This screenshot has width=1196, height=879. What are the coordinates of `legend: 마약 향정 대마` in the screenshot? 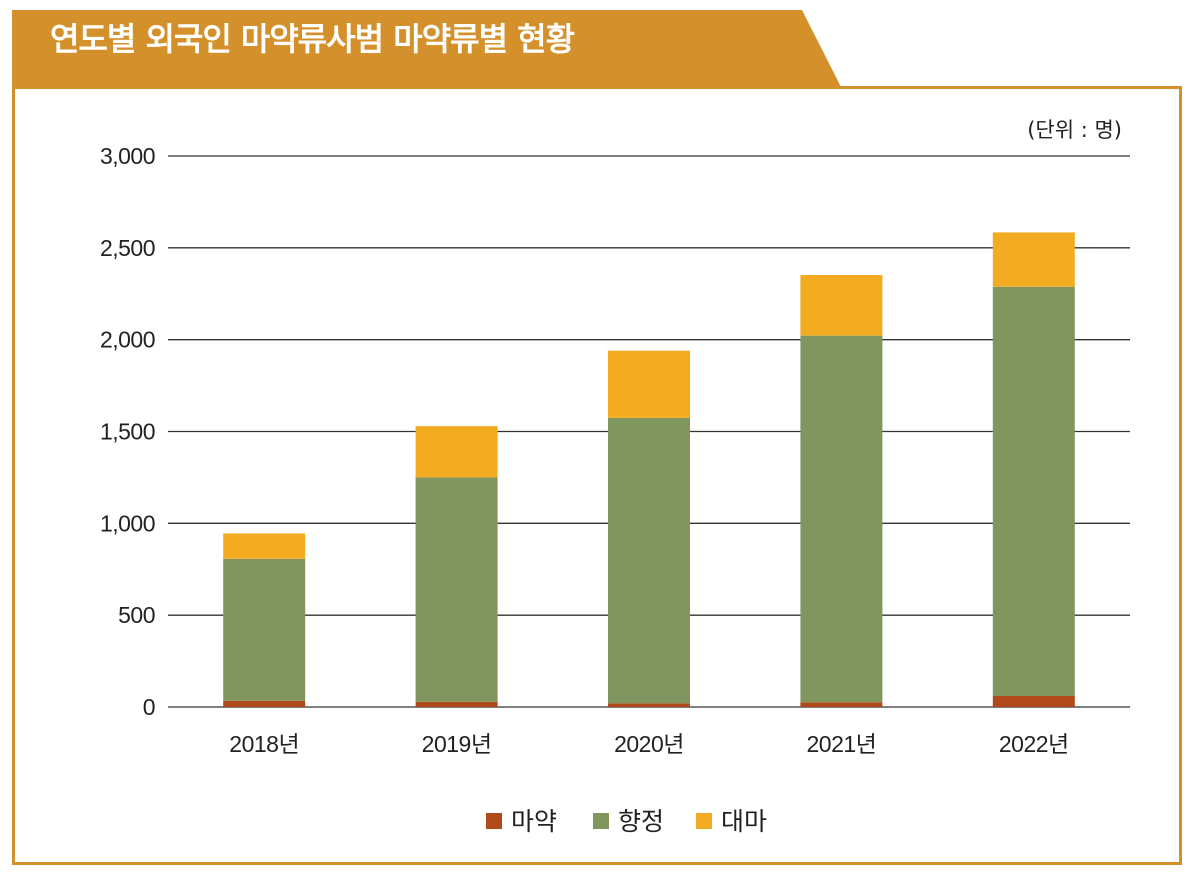 It's located at (626, 821).